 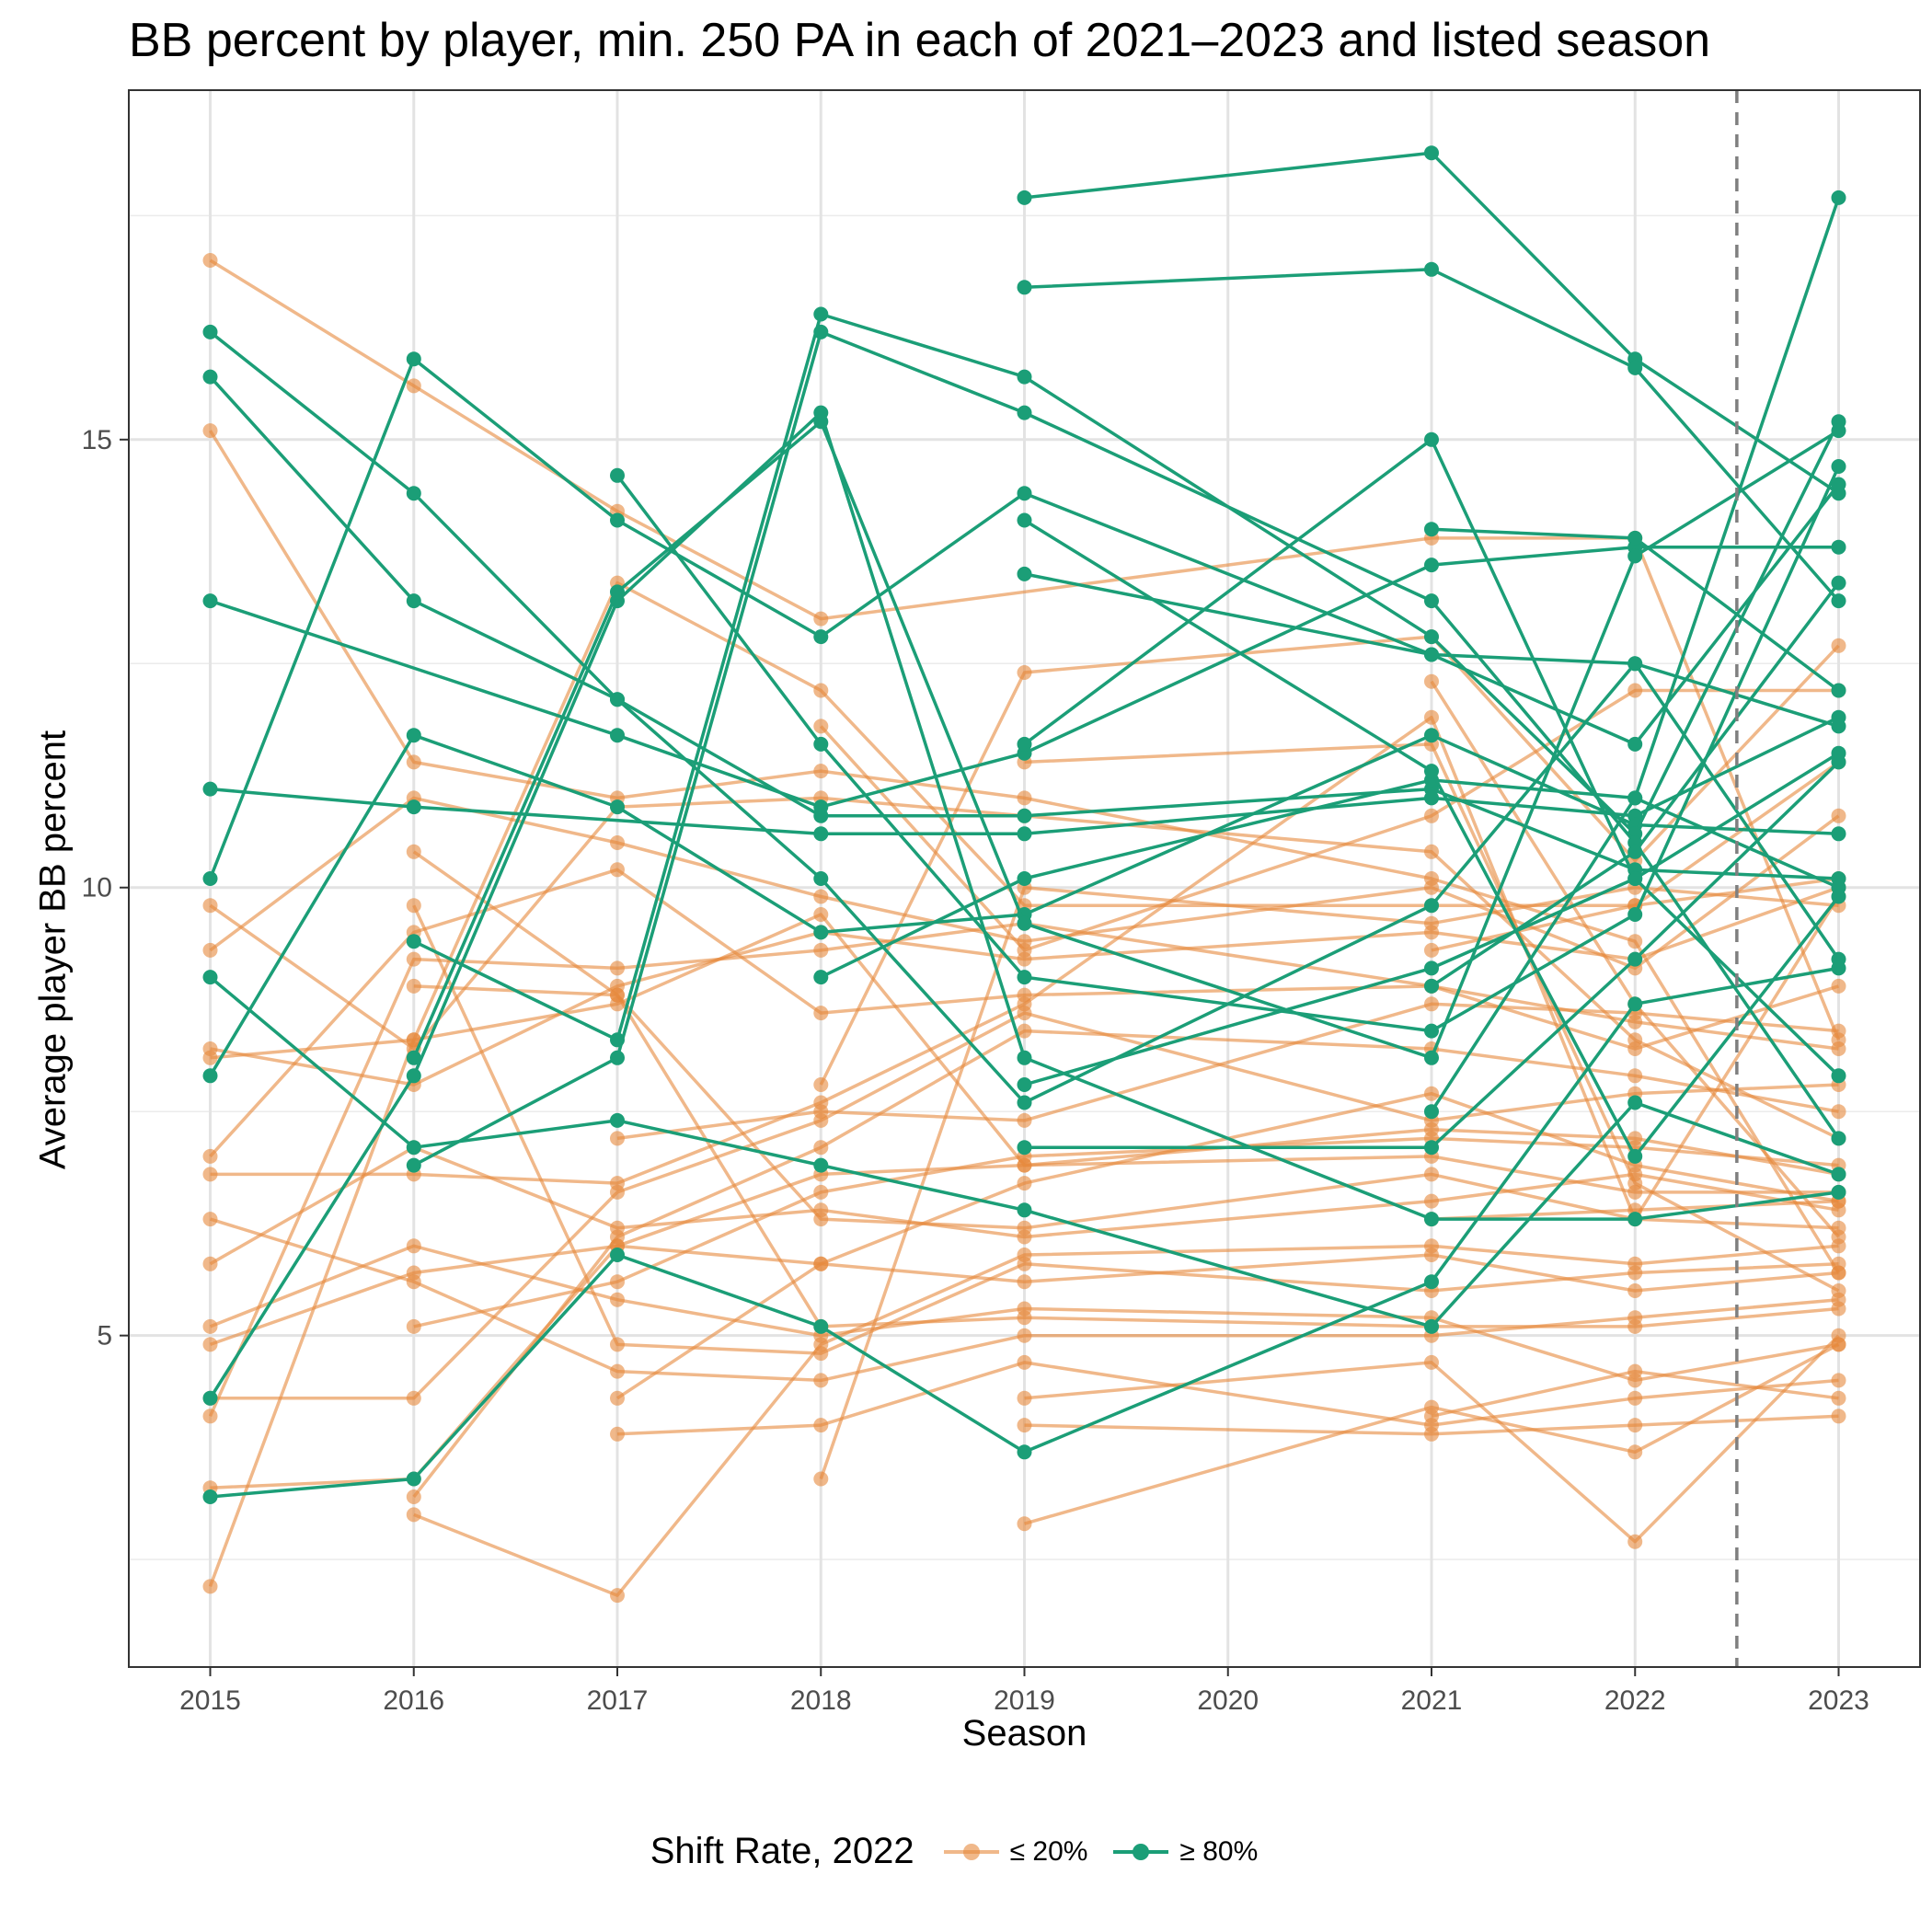 I want to click on x-tick-label: 2021, so click(x=1432, y=1700).